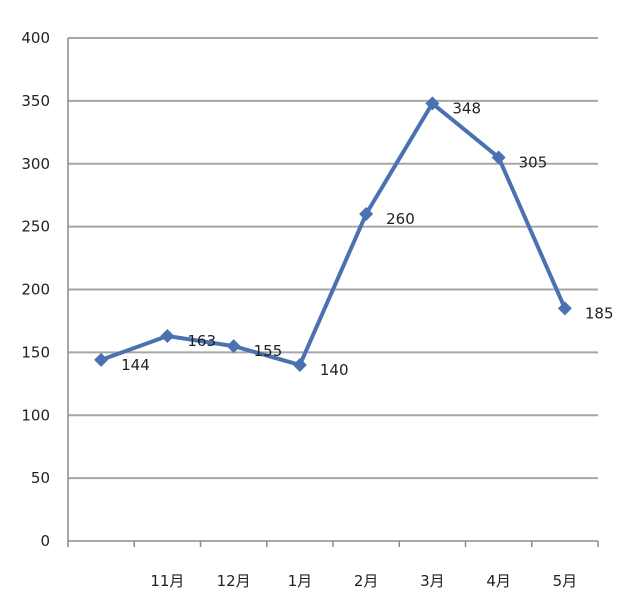 Image resolution: width=641 pixels, height=612 pixels. Describe the element at coordinates (300, 581) in the screenshot. I see `x-tick-label: 1月` at that location.